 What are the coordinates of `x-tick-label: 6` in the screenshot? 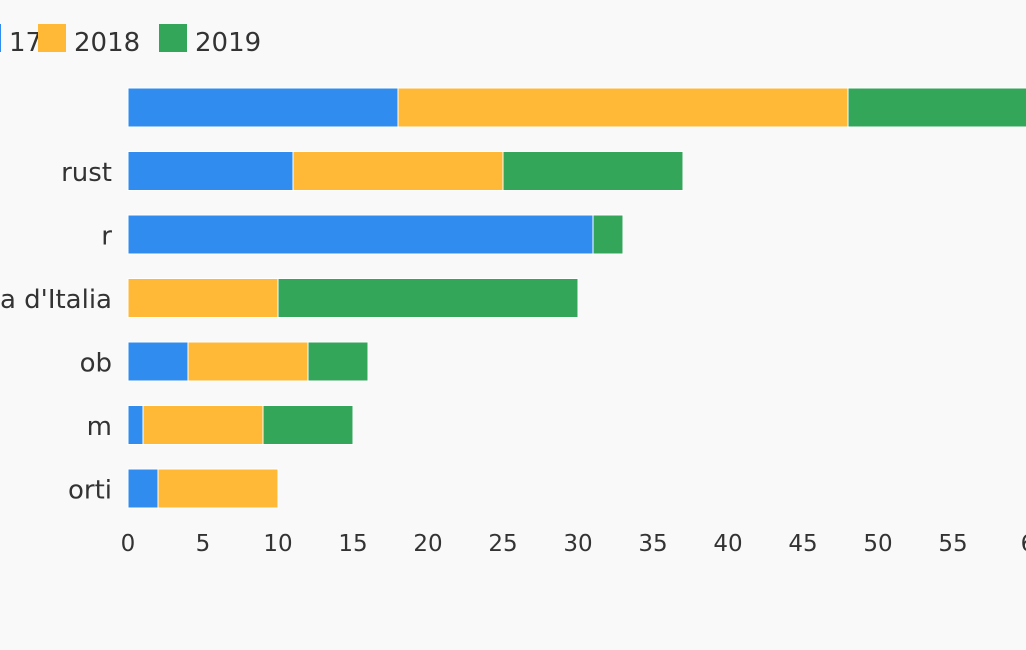 It's located at (1023, 544).